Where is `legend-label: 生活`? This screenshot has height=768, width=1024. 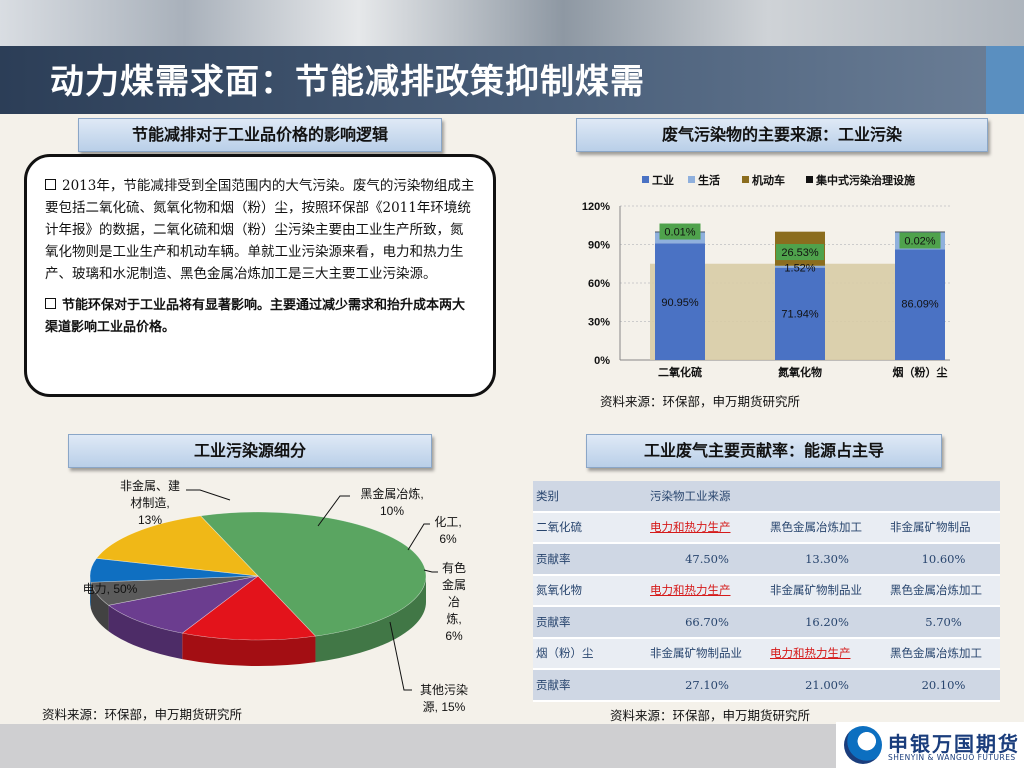 legend-label: 生活 is located at coordinates (709, 180).